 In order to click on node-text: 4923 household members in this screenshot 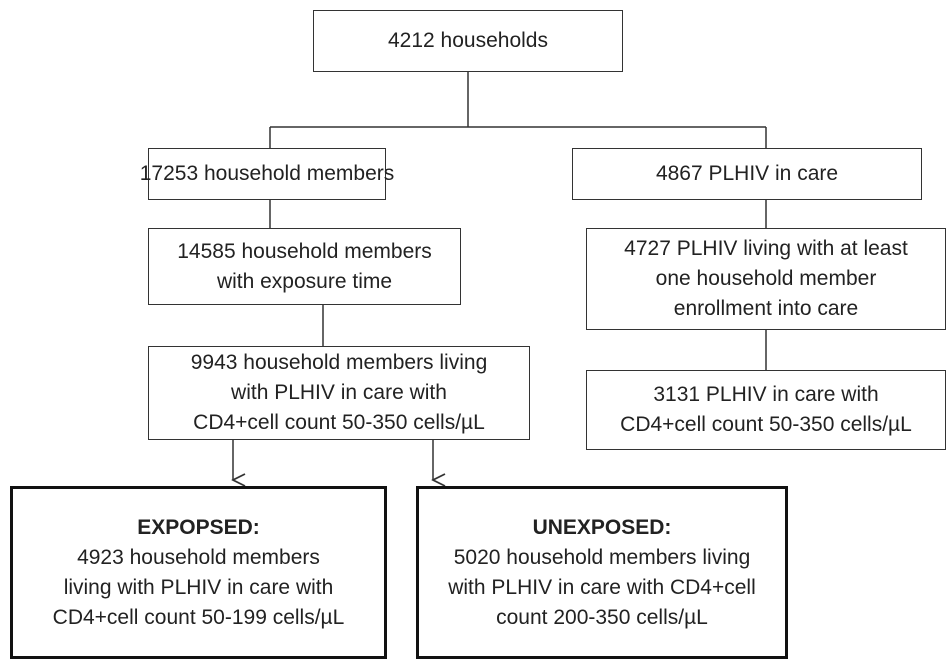, I will do `click(198, 557)`.